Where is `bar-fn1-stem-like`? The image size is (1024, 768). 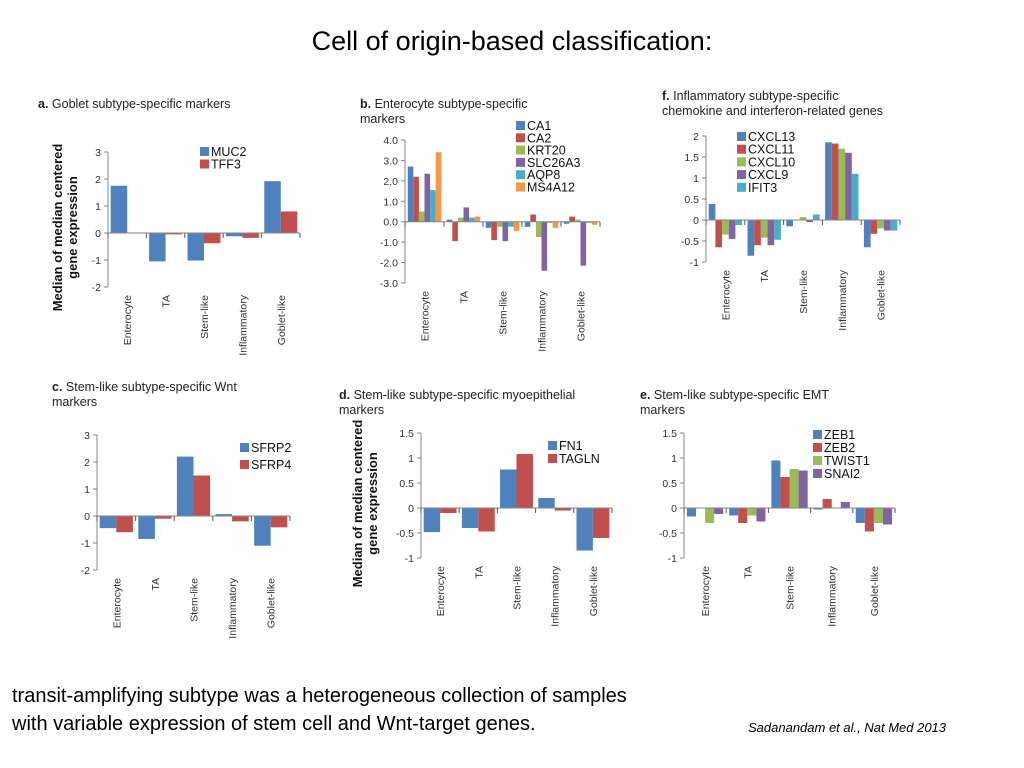 bar-fn1-stem-like is located at coordinates (508, 488).